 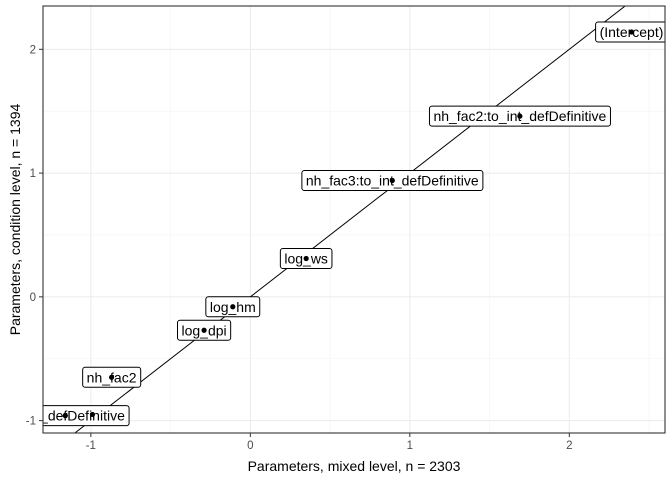 I want to click on point-label: log_ws, so click(x=306, y=258).